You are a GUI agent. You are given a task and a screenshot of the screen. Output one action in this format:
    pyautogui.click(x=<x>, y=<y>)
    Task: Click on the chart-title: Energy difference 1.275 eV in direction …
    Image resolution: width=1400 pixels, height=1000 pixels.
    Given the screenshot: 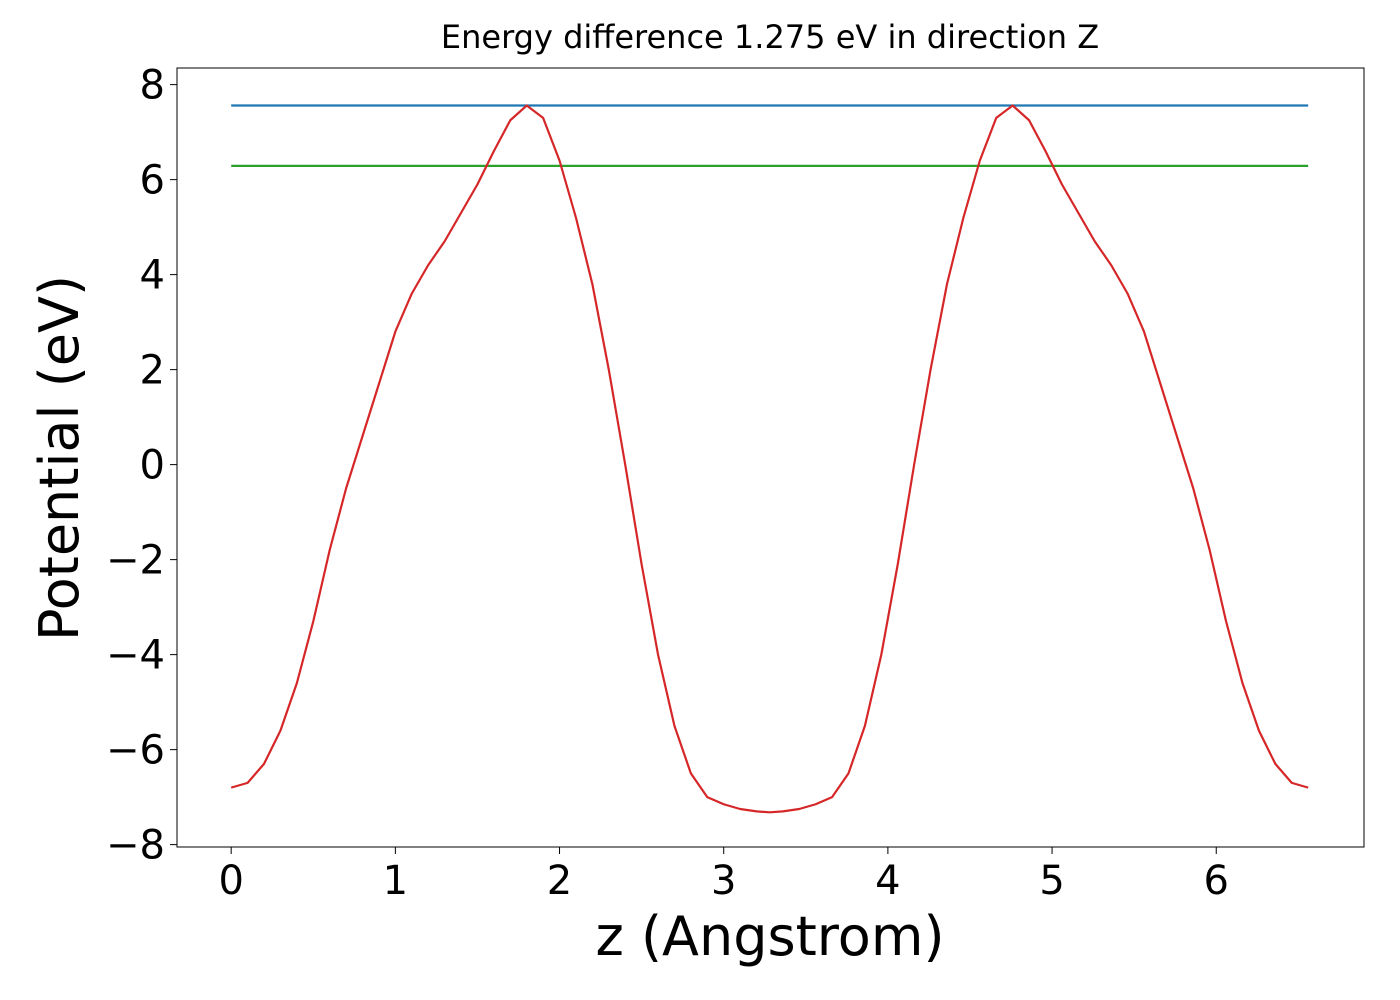 What is the action you would take?
    pyautogui.click(x=770, y=37)
    